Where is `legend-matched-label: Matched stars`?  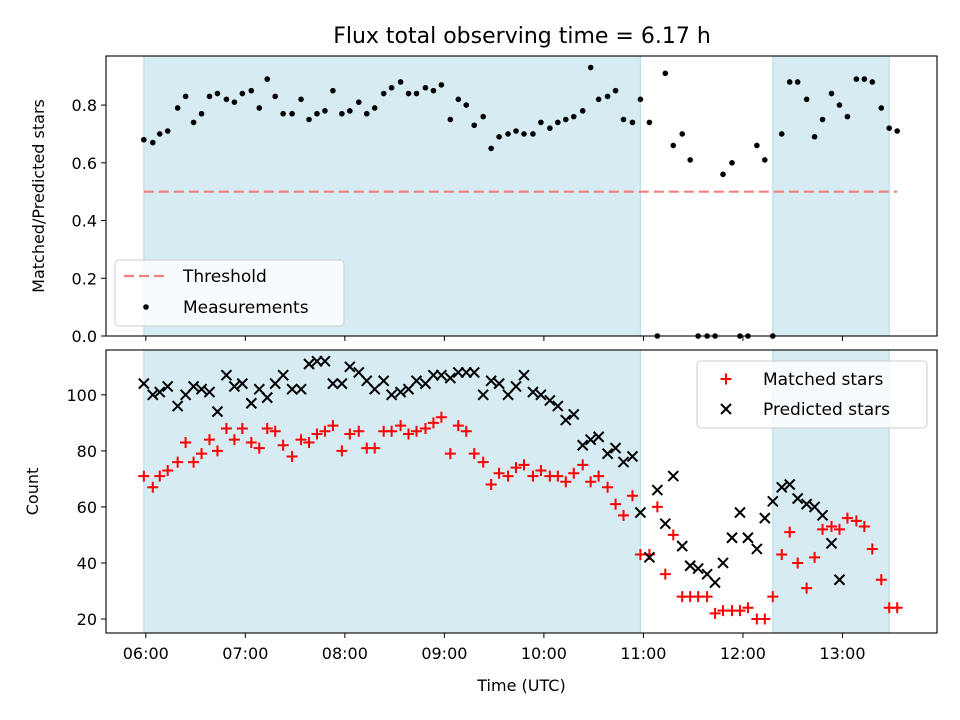 legend-matched-label: Matched stars is located at coordinates (823, 380).